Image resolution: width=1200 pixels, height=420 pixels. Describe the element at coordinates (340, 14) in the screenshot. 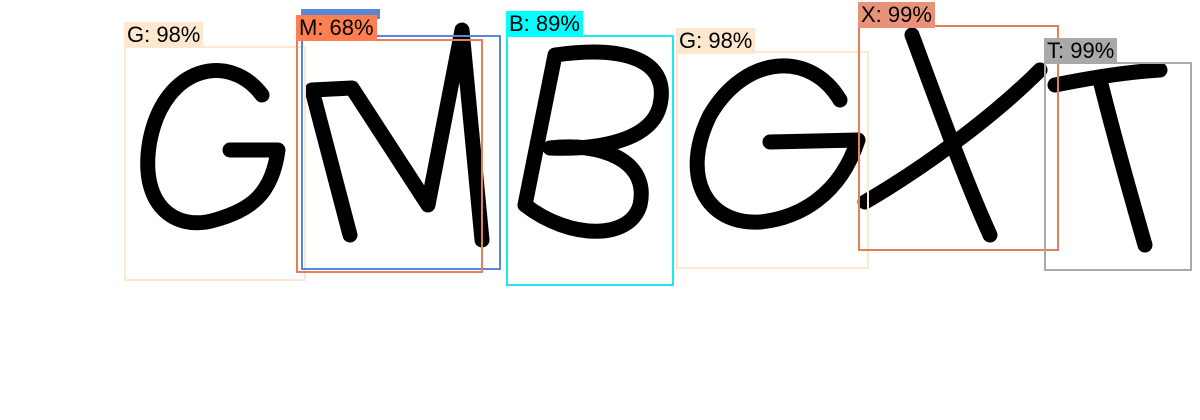

I see `label-m-secondary` at that location.